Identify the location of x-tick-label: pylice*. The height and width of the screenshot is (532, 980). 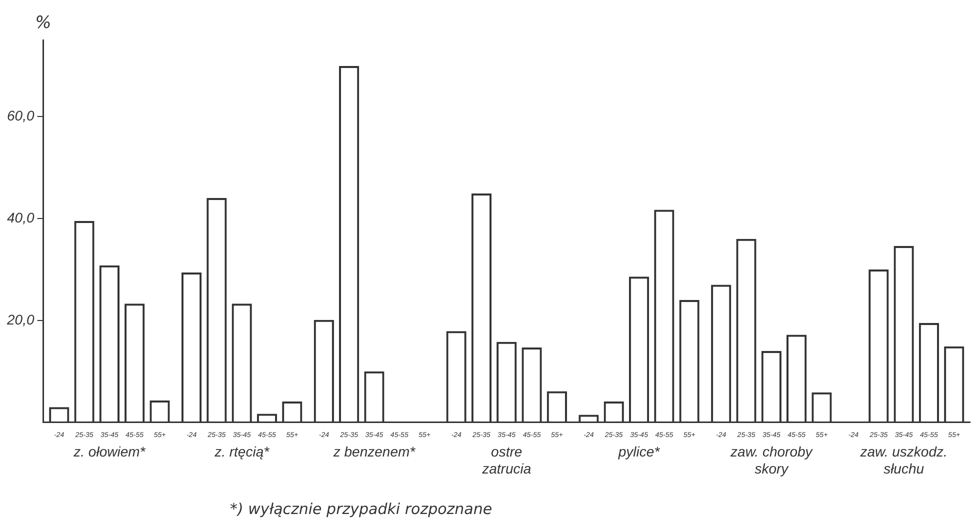
(638, 452).